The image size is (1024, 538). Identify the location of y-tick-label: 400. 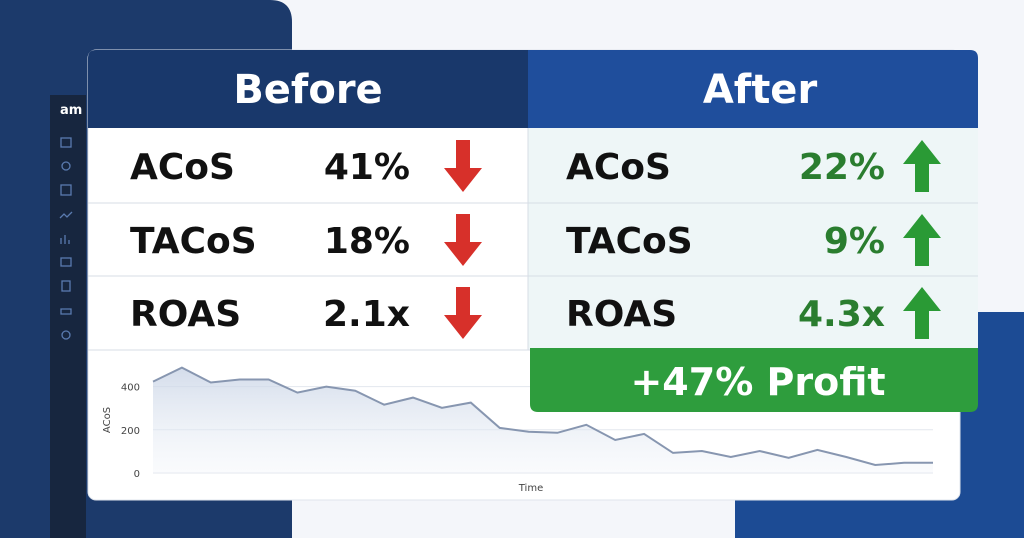
(130, 388).